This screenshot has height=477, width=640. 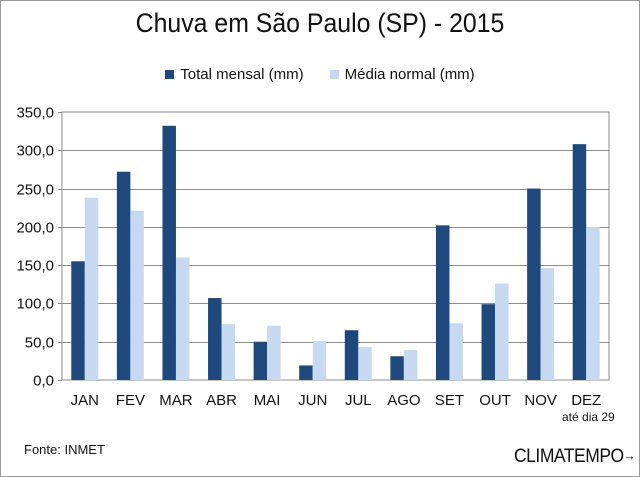 What do you see at coordinates (35, 151) in the screenshot?
I see `y-tick-label: 300,0` at bounding box center [35, 151].